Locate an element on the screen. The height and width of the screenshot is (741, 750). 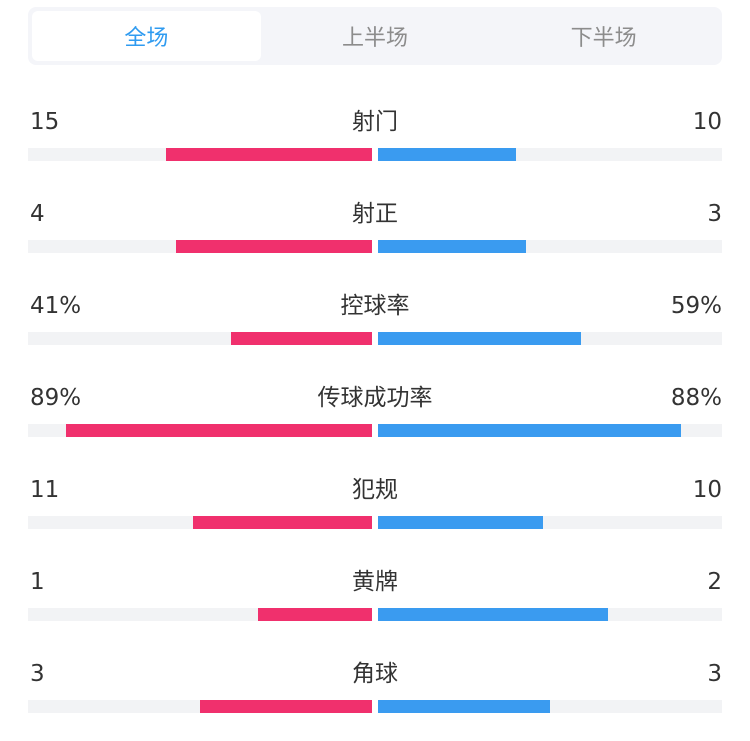
home-value: 3 is located at coordinates (37, 674).